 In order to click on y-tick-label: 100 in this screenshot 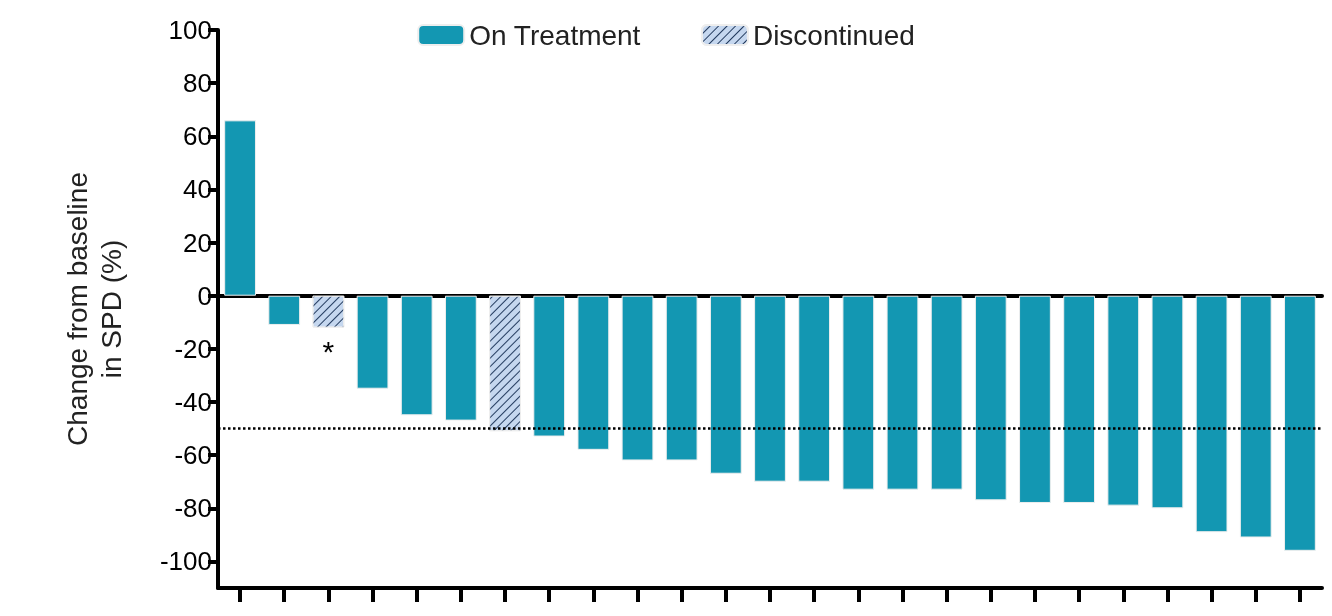, I will do `click(190, 30)`.